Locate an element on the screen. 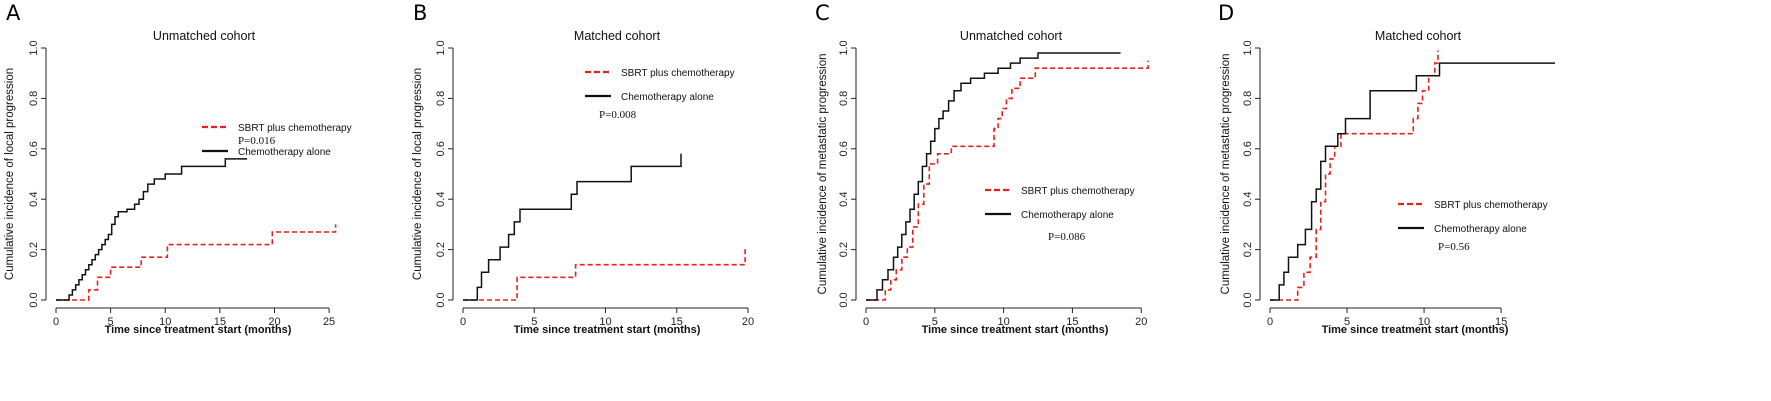 The height and width of the screenshot is (401, 1771). panel-label: A is located at coordinates (13, 13).